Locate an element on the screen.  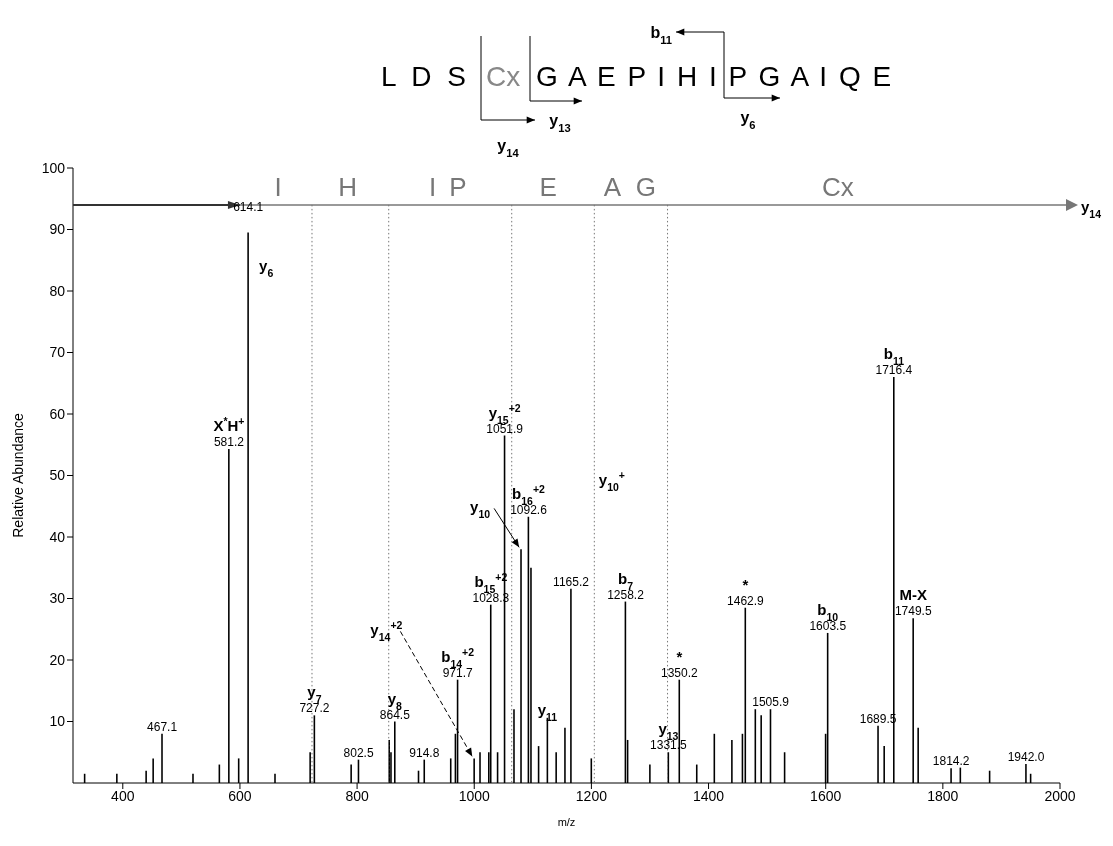
x-tick-label: 1800 is located at coordinates (943, 795).